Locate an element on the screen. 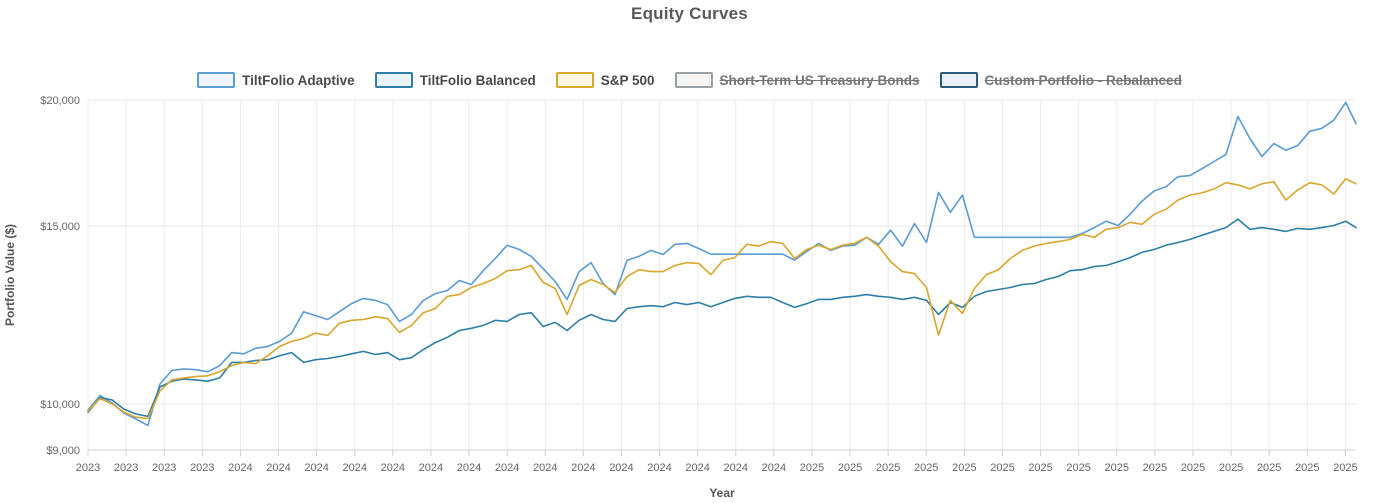 This screenshot has width=1379, height=503. legend-item-short-term-us-treasury-bonds: Short-Term US Treasury Bonds is located at coordinates (797, 80).